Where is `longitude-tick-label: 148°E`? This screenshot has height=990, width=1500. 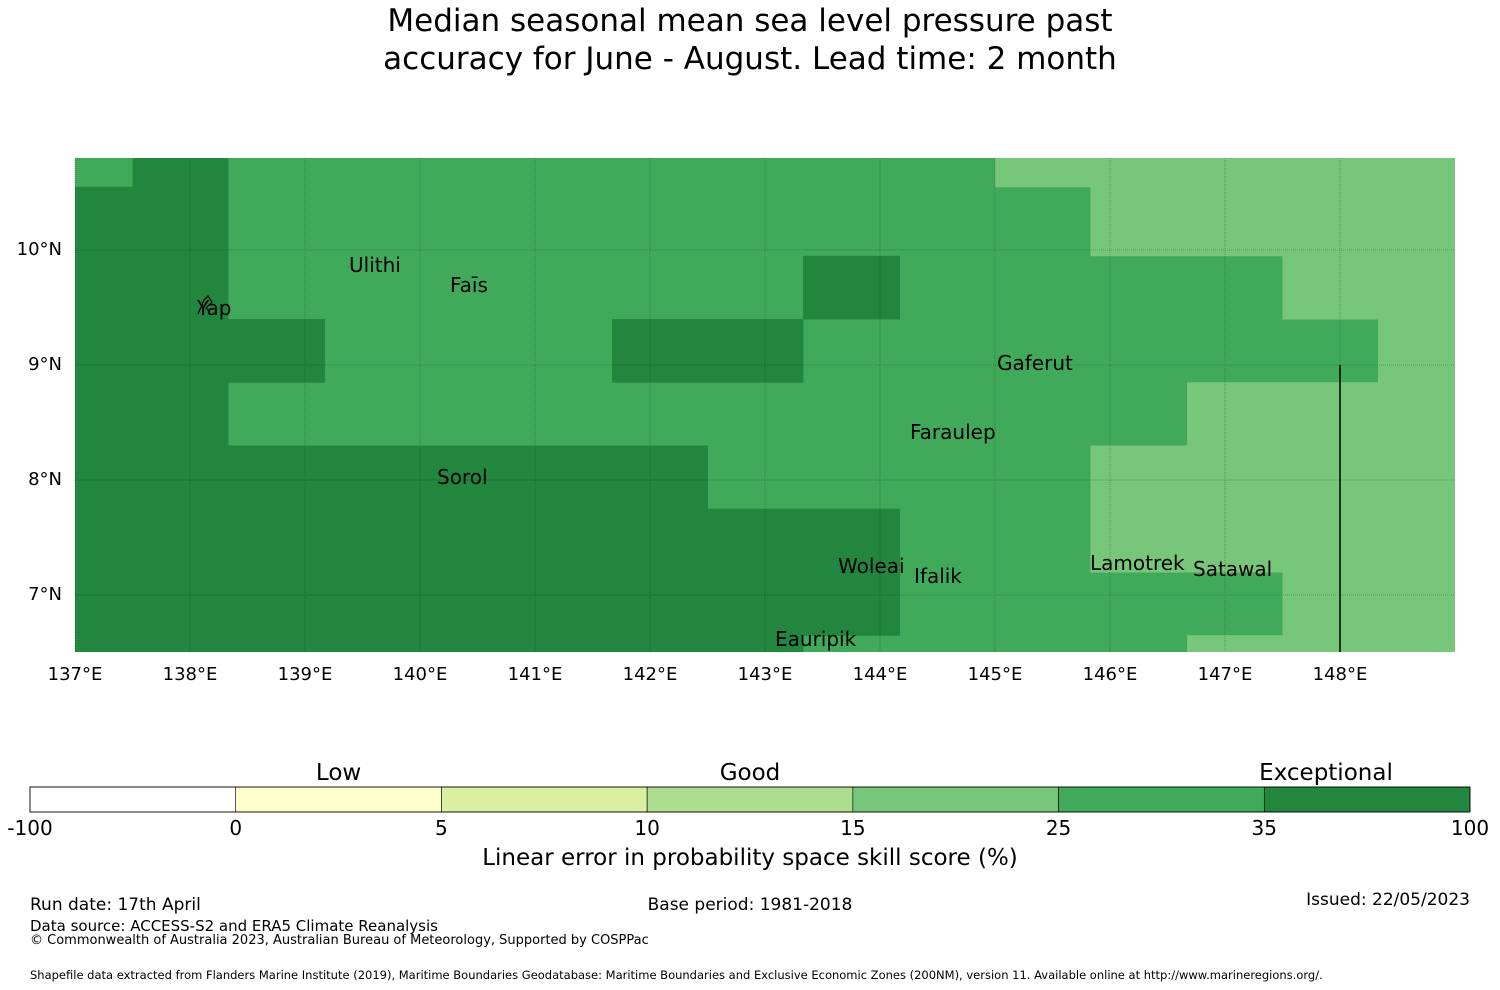
longitude-tick-label: 148°E is located at coordinates (1340, 674).